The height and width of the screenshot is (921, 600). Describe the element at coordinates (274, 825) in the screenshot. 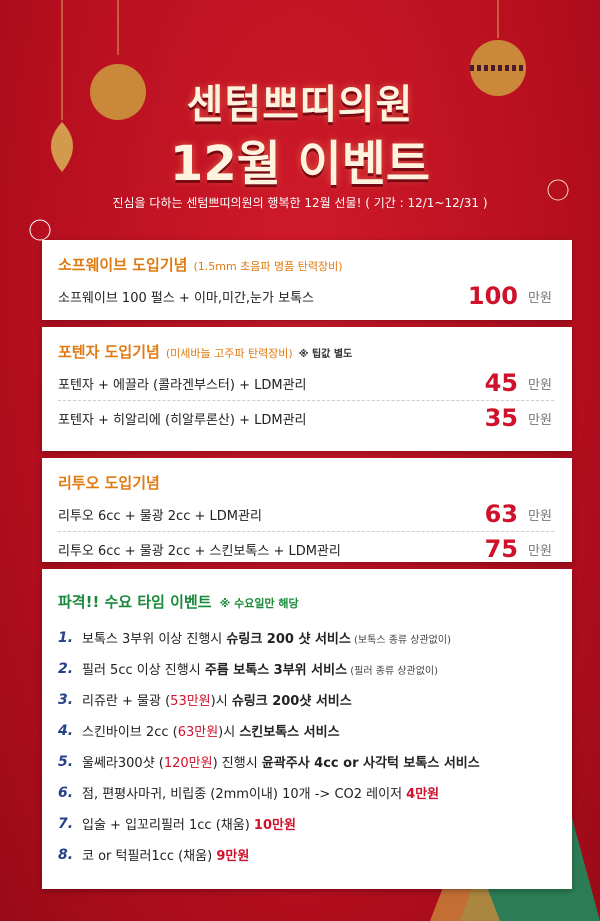

I see `text-segment: 10만원` at that location.